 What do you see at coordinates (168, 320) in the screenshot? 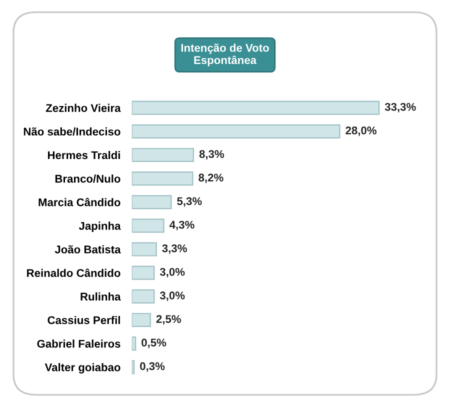
I see `data-label: 2,5%` at bounding box center [168, 320].